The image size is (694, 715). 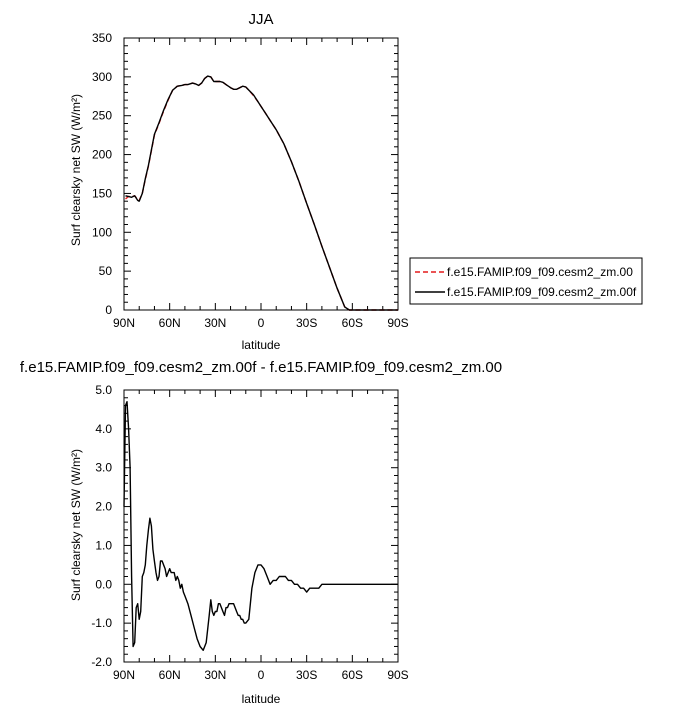 I want to click on legend-box, so click(x=526, y=281).